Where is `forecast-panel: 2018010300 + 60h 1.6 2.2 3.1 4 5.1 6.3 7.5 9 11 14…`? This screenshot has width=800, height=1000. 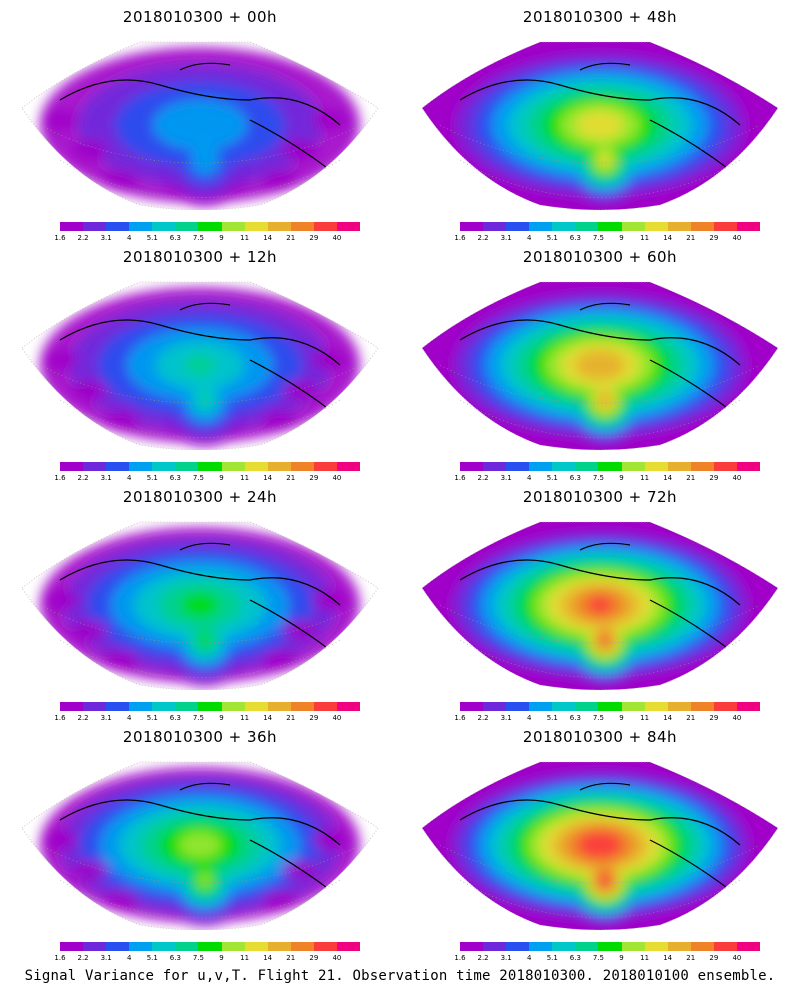 forecast-panel: 2018010300 + 60h 1.6 2.2 3.1 4 5.1 6.3 7.5 9 11 14… is located at coordinates (600, 361).